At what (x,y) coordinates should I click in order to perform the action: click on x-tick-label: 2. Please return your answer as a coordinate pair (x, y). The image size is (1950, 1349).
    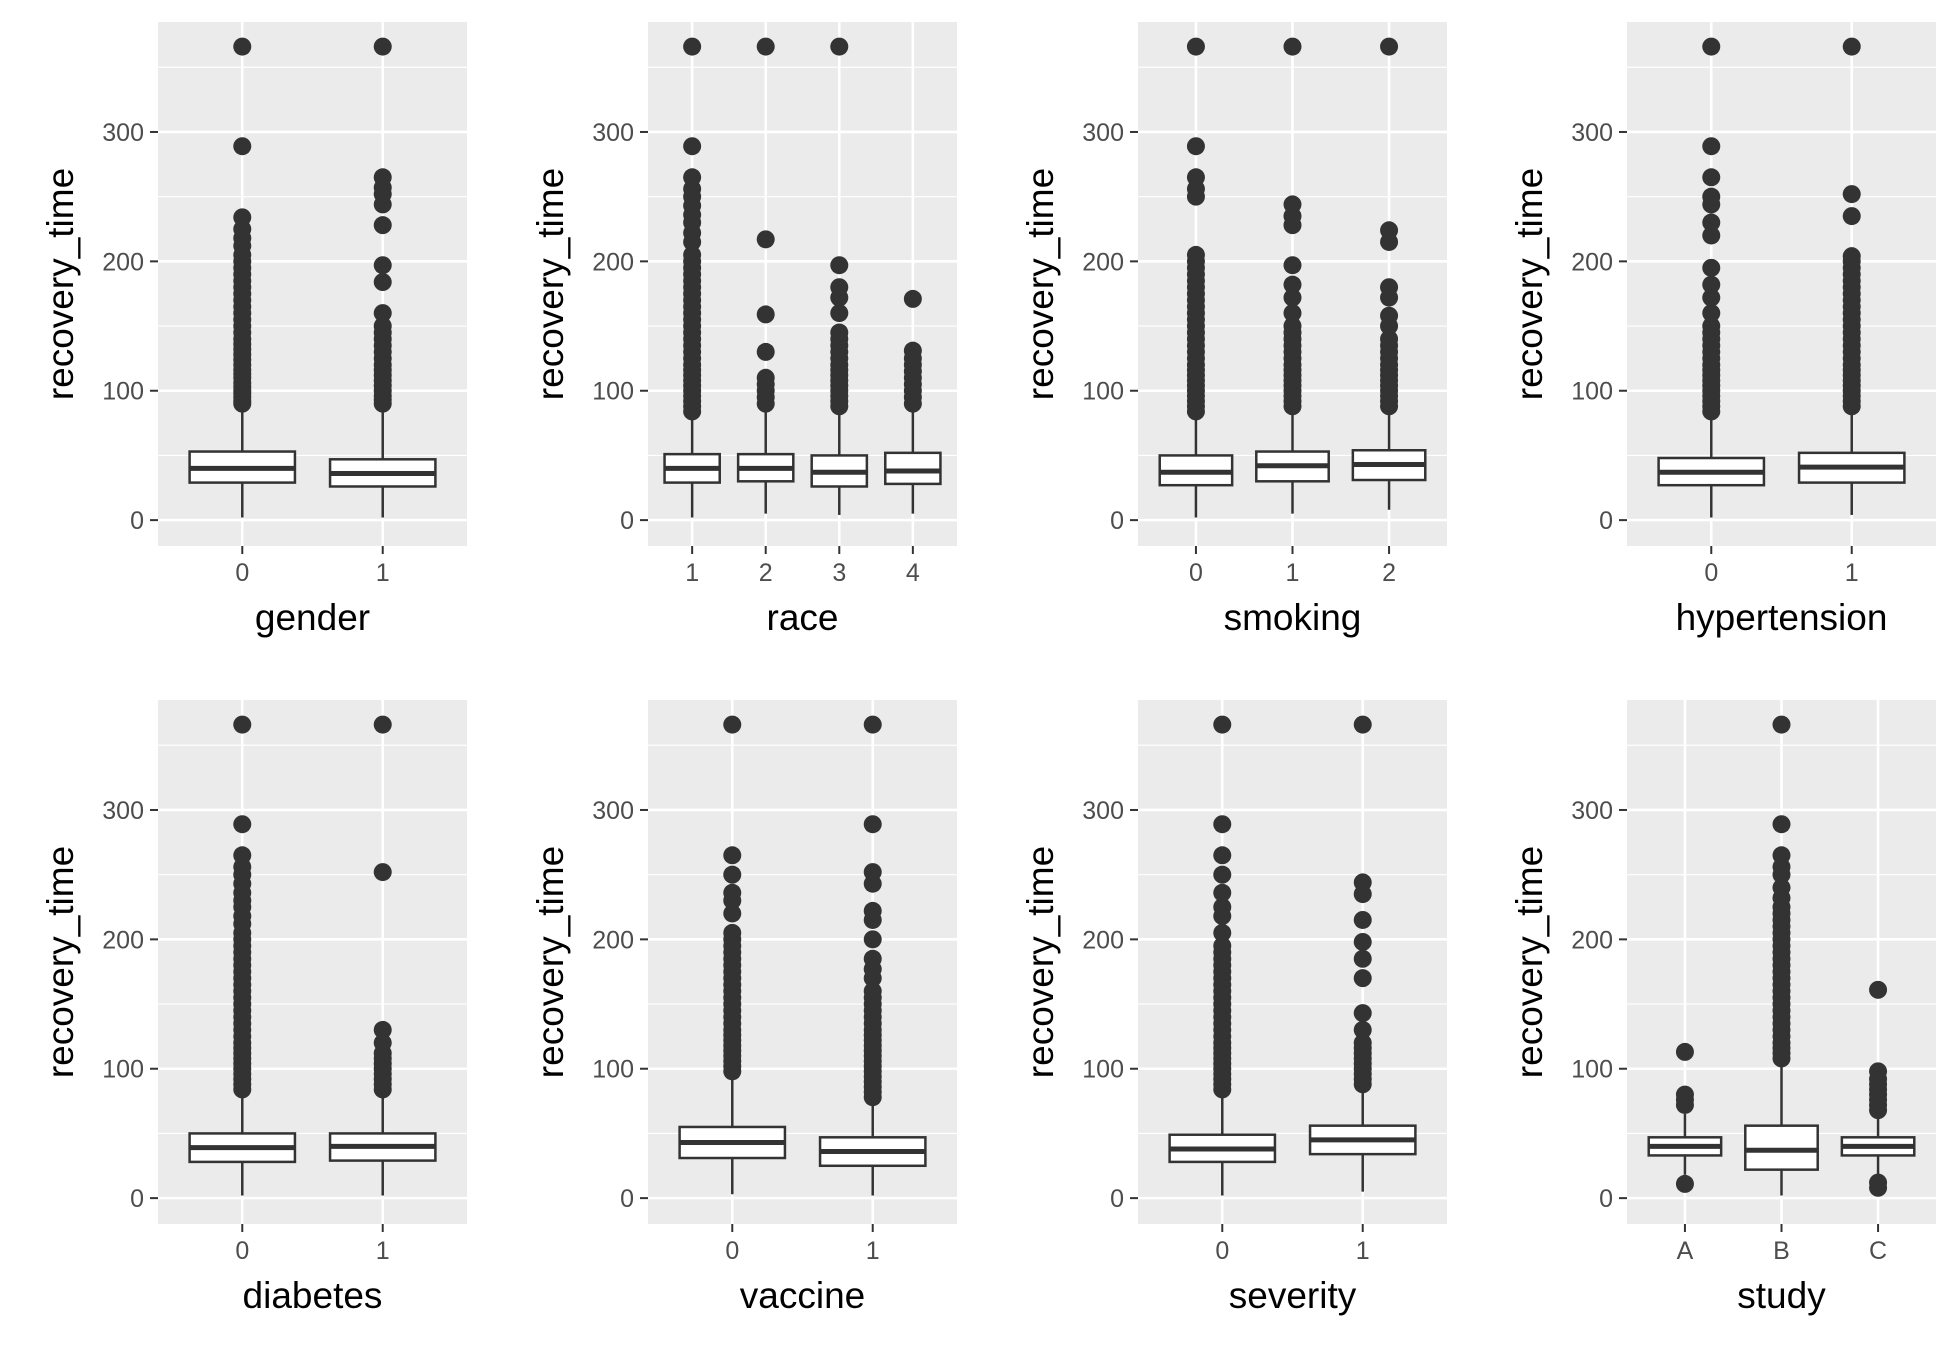
    Looking at the image, I should click on (1389, 573).